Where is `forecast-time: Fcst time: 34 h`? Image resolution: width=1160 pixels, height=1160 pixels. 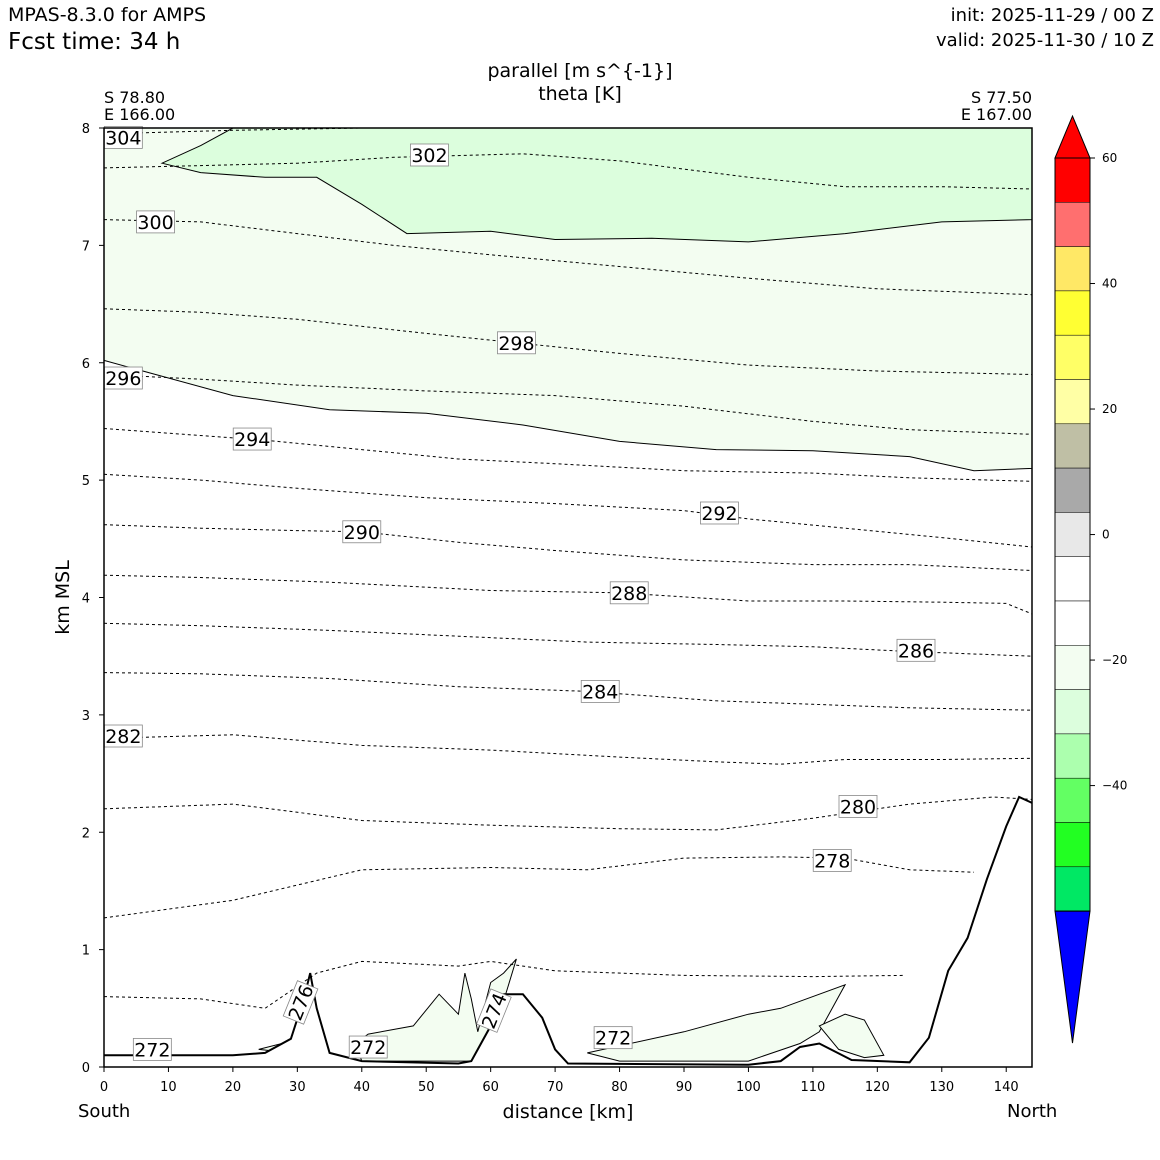 forecast-time: Fcst time: 34 h is located at coordinates (94, 42).